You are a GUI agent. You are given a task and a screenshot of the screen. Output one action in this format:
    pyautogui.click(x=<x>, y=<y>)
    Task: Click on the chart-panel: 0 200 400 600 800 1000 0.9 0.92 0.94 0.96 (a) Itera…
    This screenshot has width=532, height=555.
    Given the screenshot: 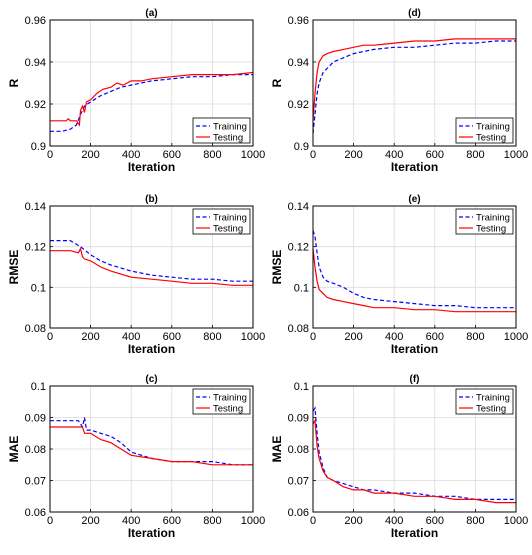 What is the action you would take?
    pyautogui.click(x=136, y=91)
    